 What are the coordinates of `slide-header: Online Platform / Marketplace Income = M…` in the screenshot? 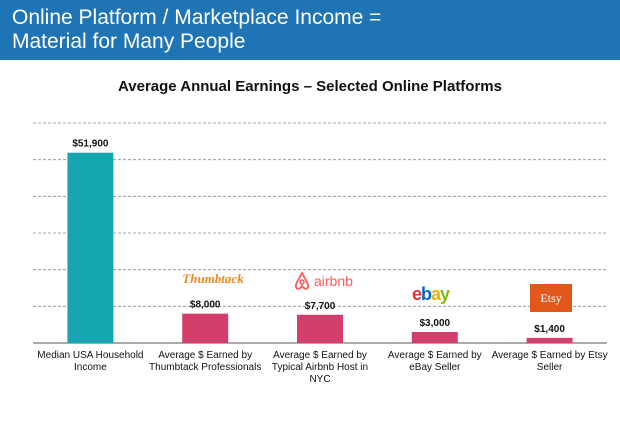 It's located at (310, 30).